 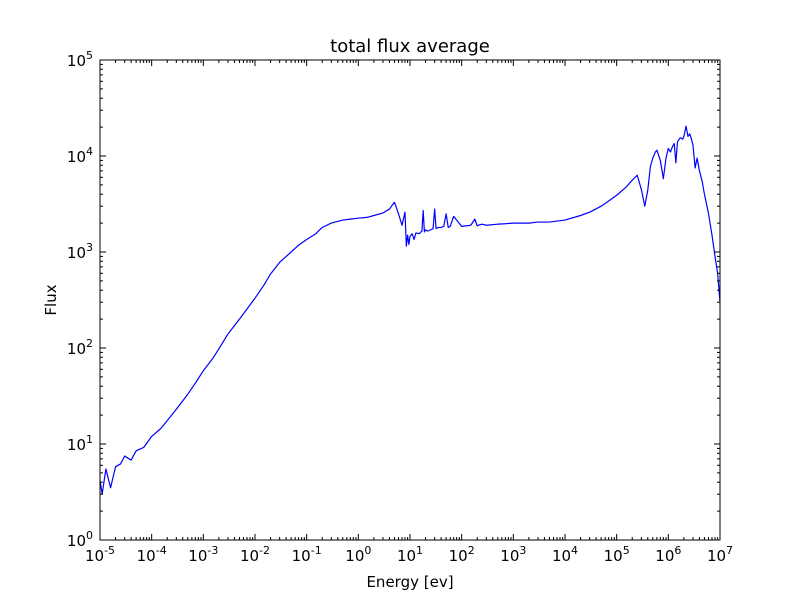 What do you see at coordinates (410, 554) in the screenshot?
I see `x-tick-label-6: 10¹` at bounding box center [410, 554].